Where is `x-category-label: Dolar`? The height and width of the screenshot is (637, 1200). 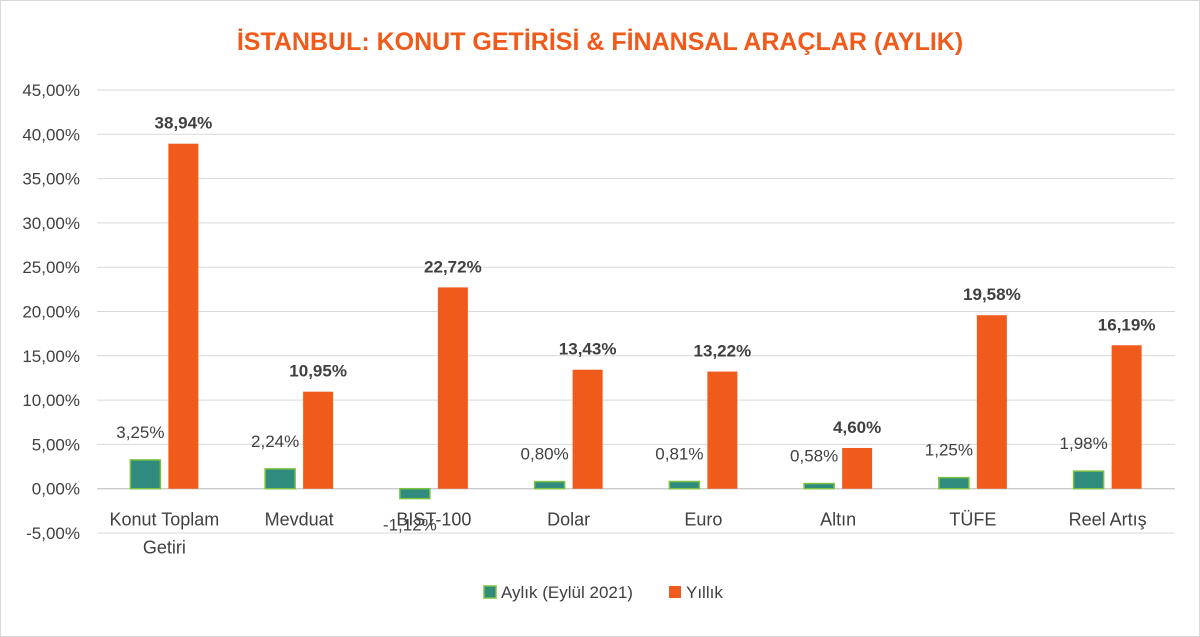 x-category-label: Dolar is located at coordinates (568, 520).